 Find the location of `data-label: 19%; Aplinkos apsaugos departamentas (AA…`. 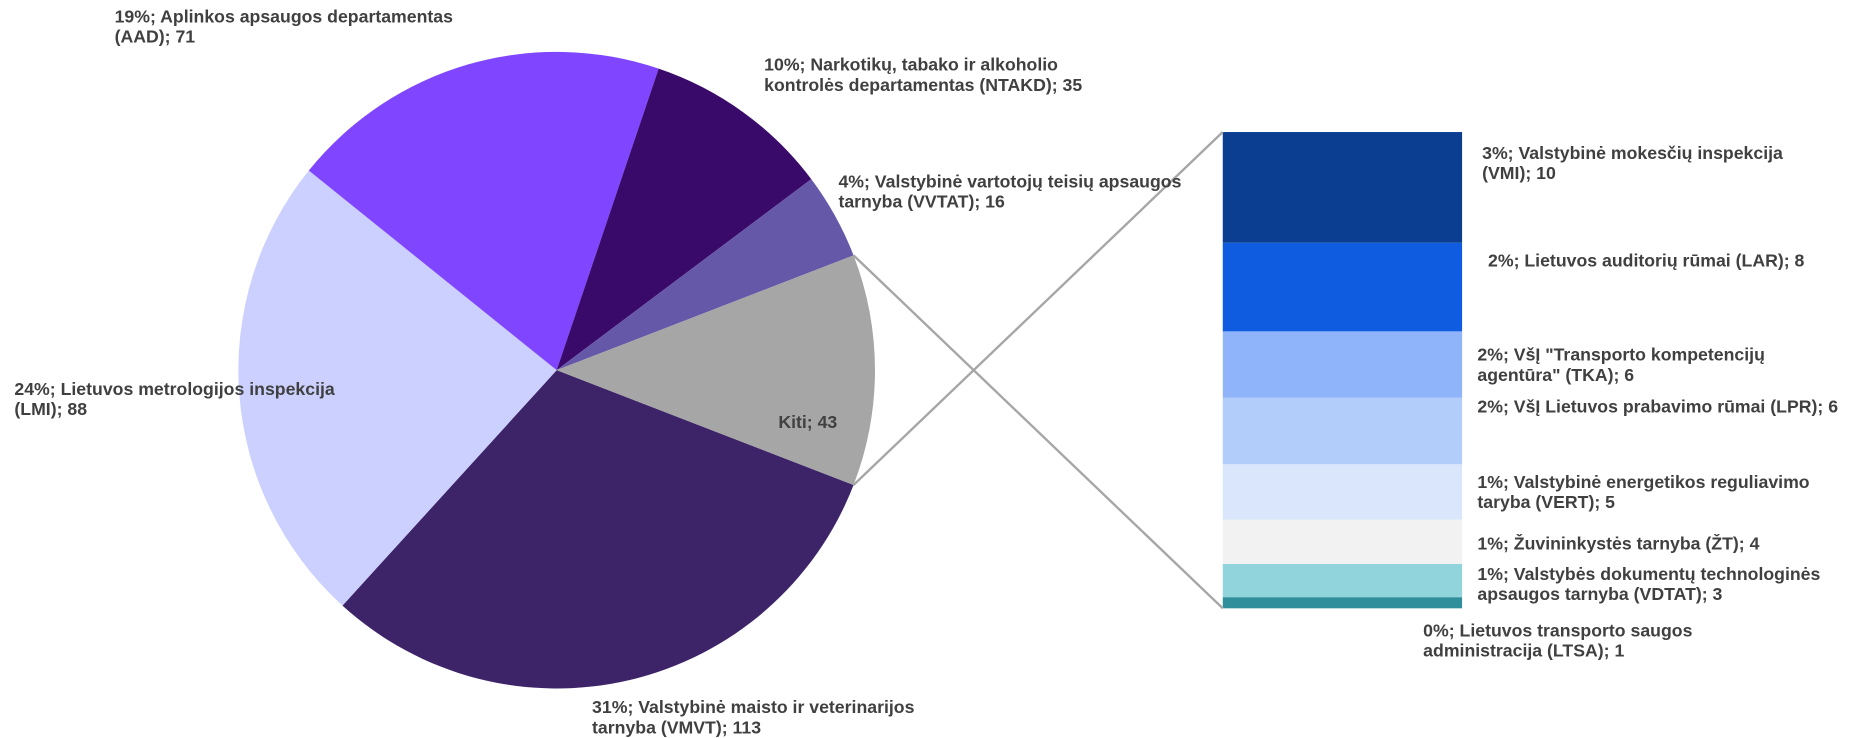

data-label: 19%; Aplinkos apsaugos departamentas (AA… is located at coordinates (283, 27).